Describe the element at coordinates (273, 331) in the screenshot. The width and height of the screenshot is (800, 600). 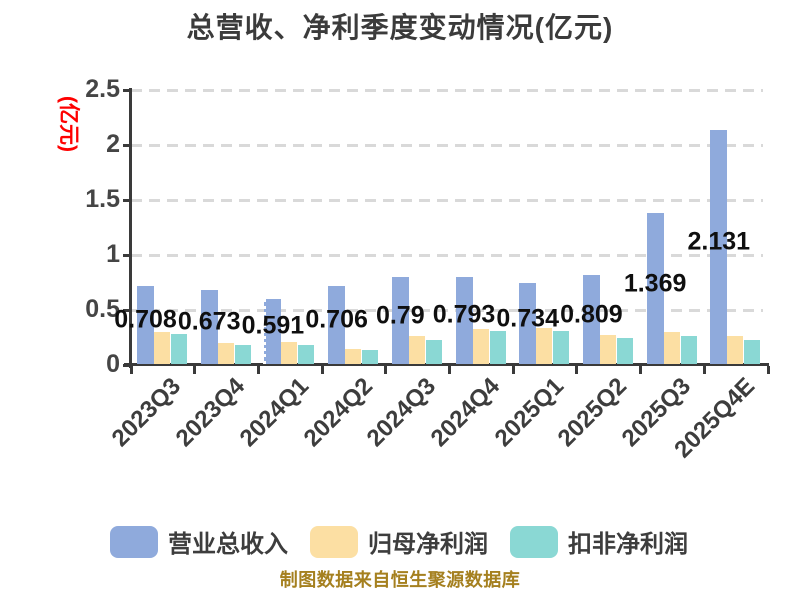
I see `bar-营业总收入-2024Q1` at that location.